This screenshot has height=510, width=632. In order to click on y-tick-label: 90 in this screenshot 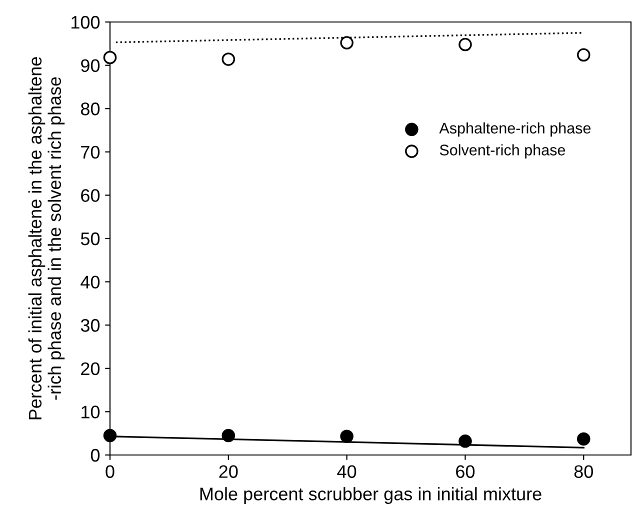, I will do `click(90, 65)`.